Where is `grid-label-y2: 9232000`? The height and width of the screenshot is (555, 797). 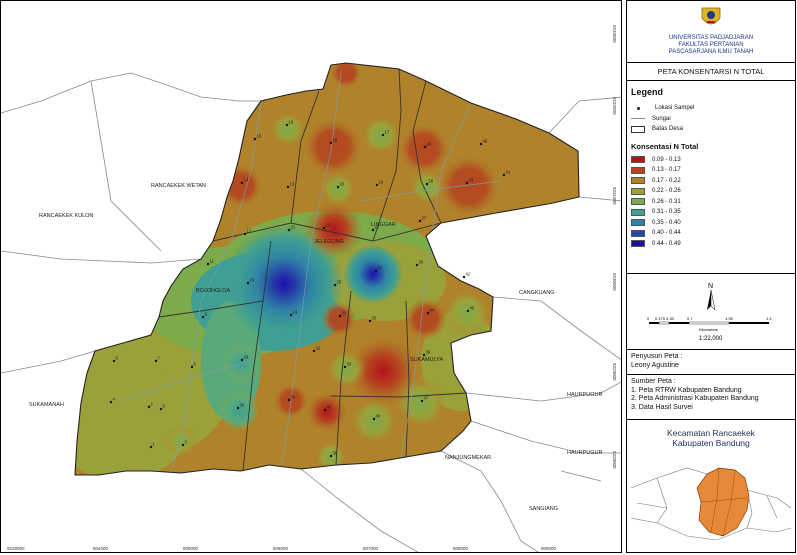
grid-label-y2: 9232000 is located at coordinates (614, 106).